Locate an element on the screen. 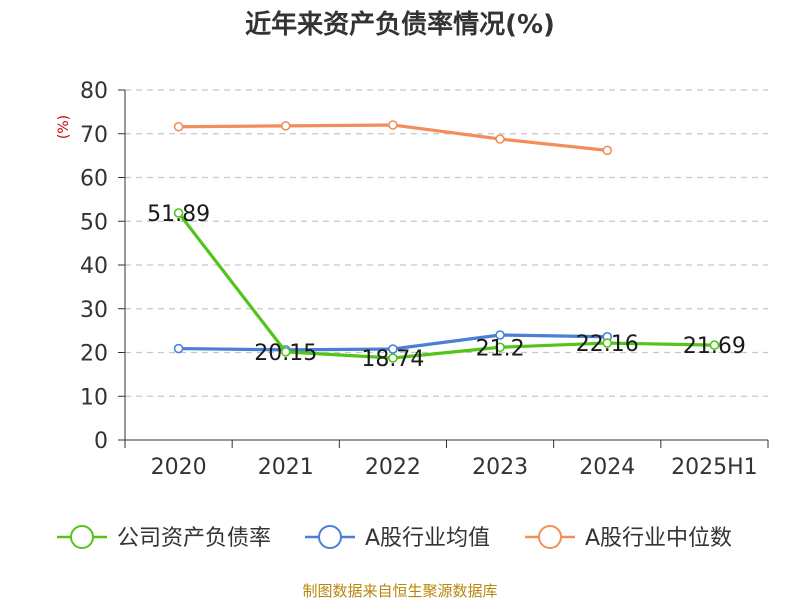 The width and height of the screenshot is (800, 600). y-axis-label: (%) is located at coordinates (64, 127).